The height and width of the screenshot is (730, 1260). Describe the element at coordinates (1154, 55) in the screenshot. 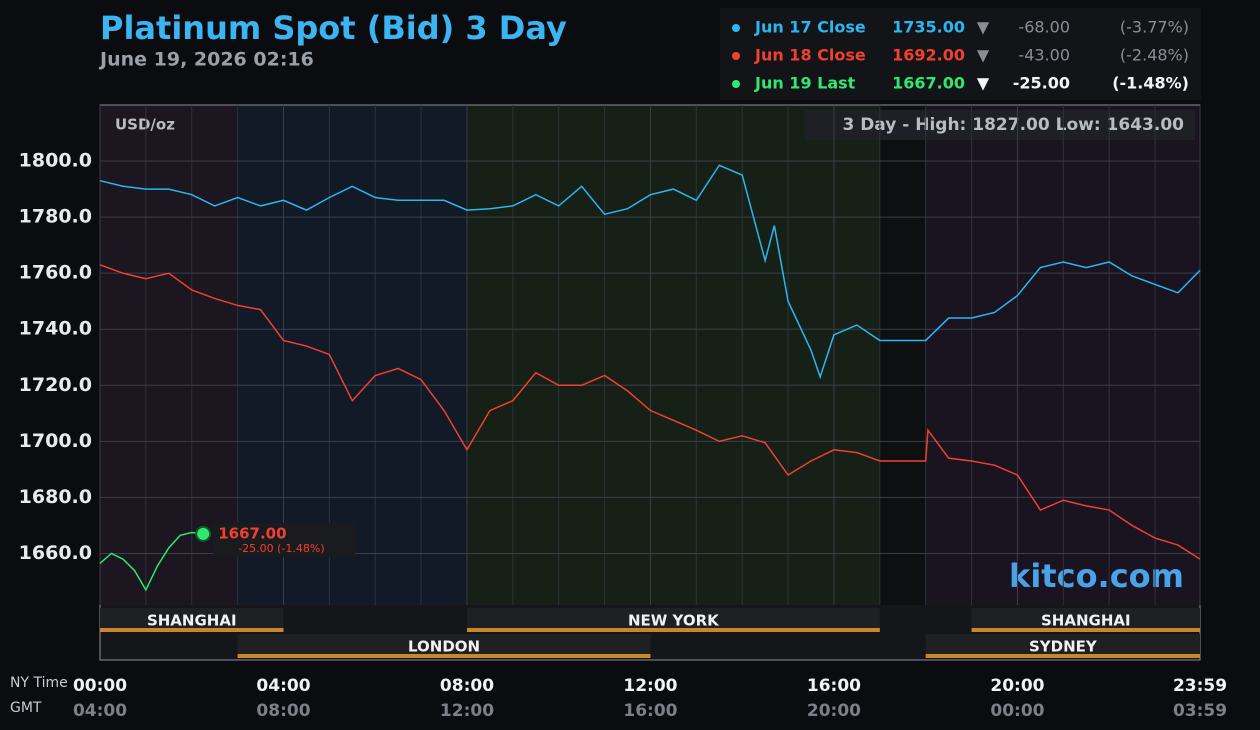

I see `legend-percent: (-2.48%)` at that location.